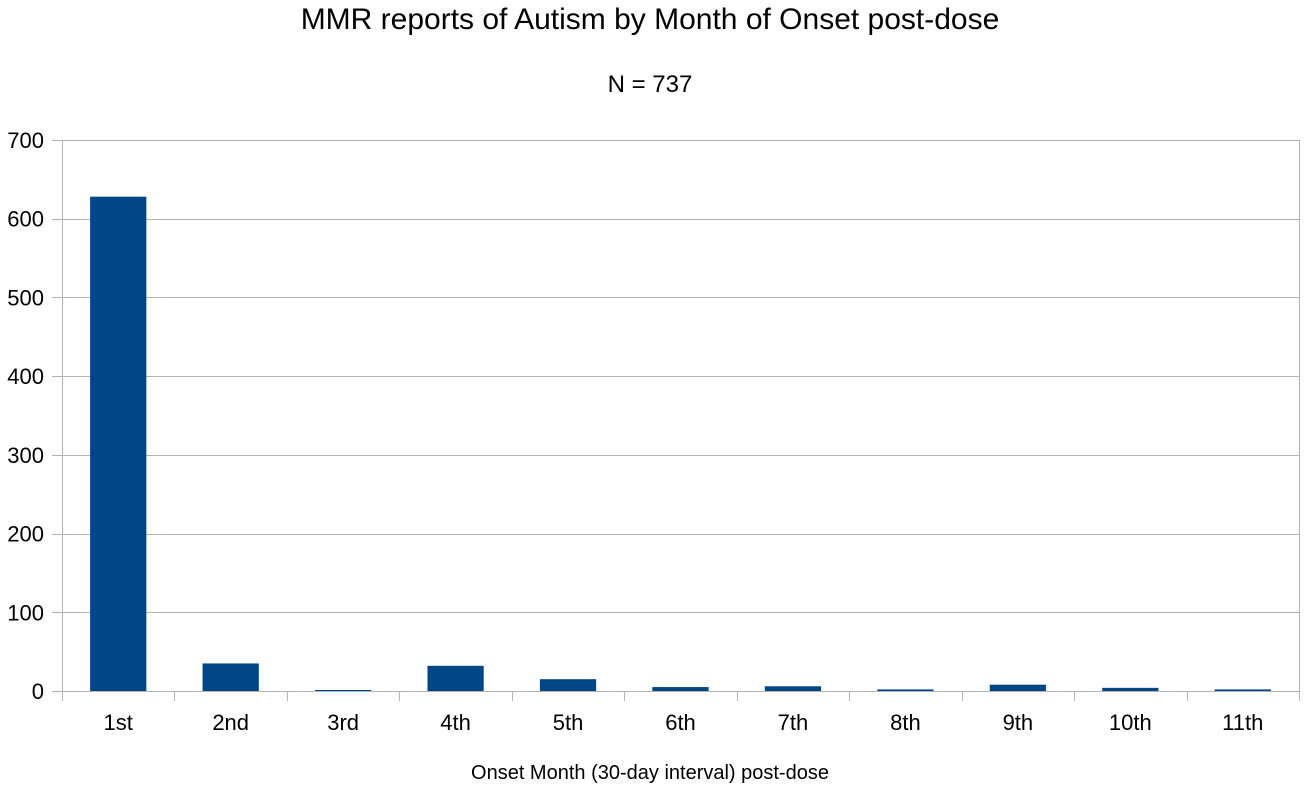 This screenshot has height=786, width=1308. Describe the element at coordinates (680, 722) in the screenshot. I see `x-tick-label: 6th` at that location.